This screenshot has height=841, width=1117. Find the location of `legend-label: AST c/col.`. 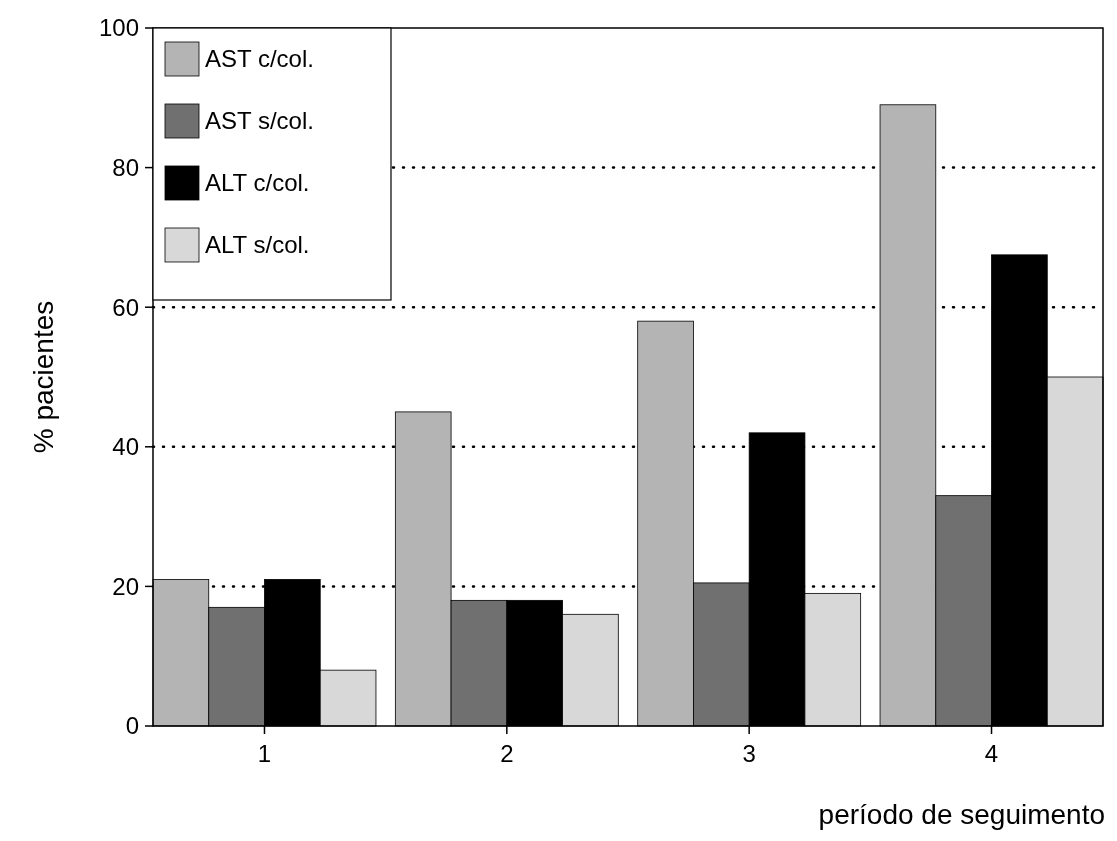

legend-label: AST c/col. is located at coordinates (259, 59).